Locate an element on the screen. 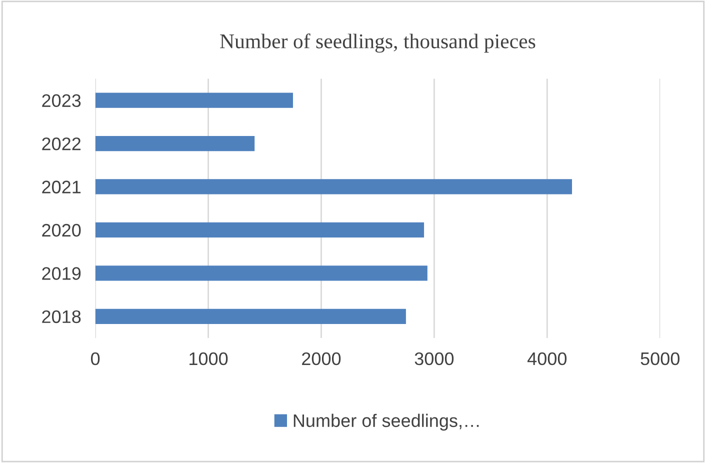 The height and width of the screenshot is (463, 706). x-tick-label: 2000 is located at coordinates (321, 359).